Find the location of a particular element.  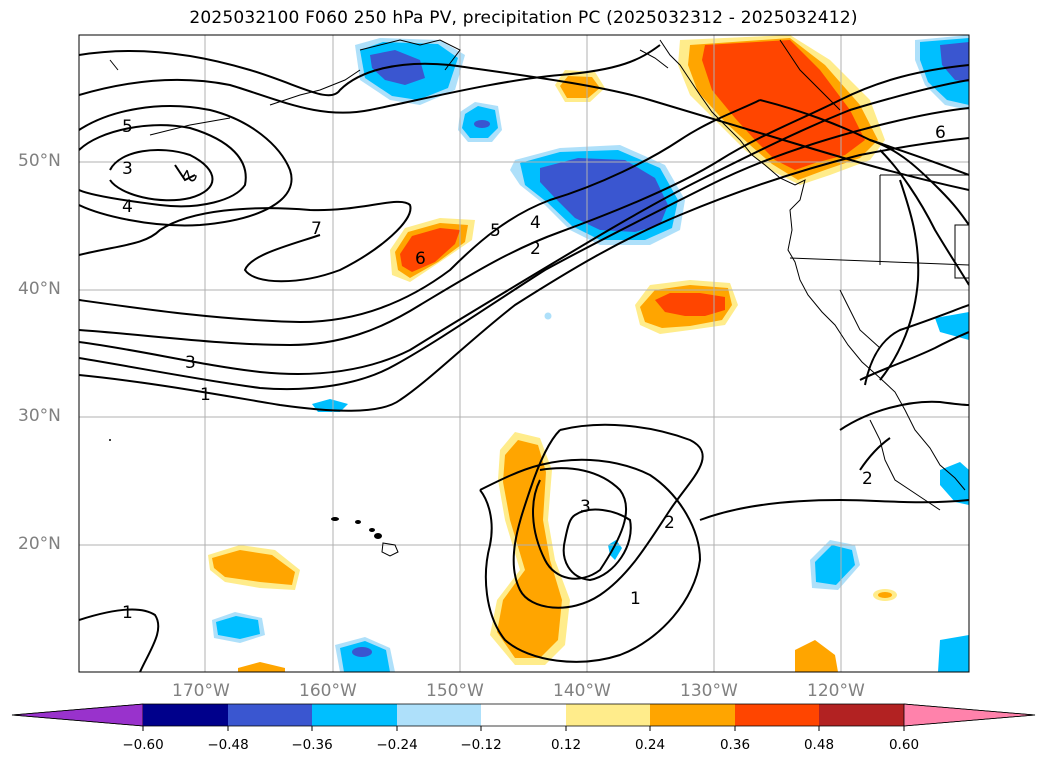

colorbar-tick-label: 0.36 is located at coordinates (735, 745).